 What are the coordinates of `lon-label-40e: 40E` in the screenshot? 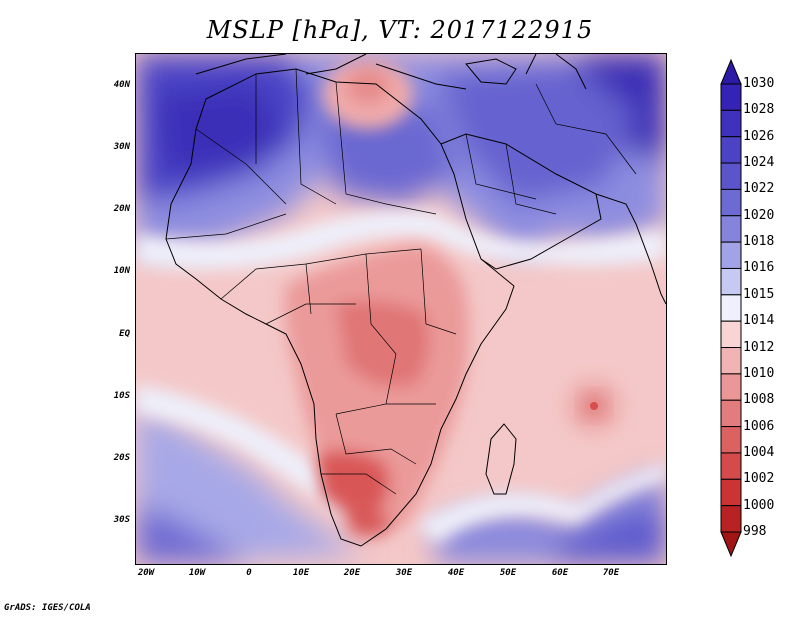 It's located at (456, 573).